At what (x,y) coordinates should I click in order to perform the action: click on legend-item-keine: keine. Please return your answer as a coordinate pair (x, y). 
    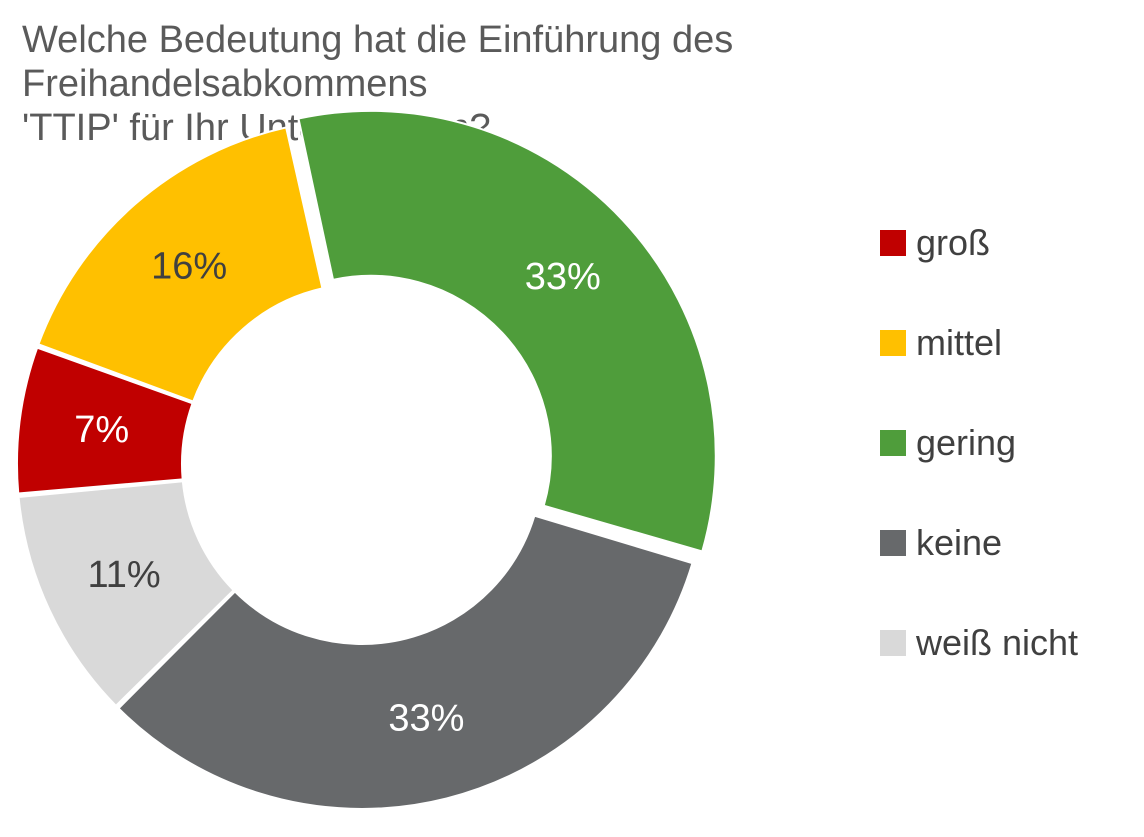
    Looking at the image, I should click on (1010, 543).